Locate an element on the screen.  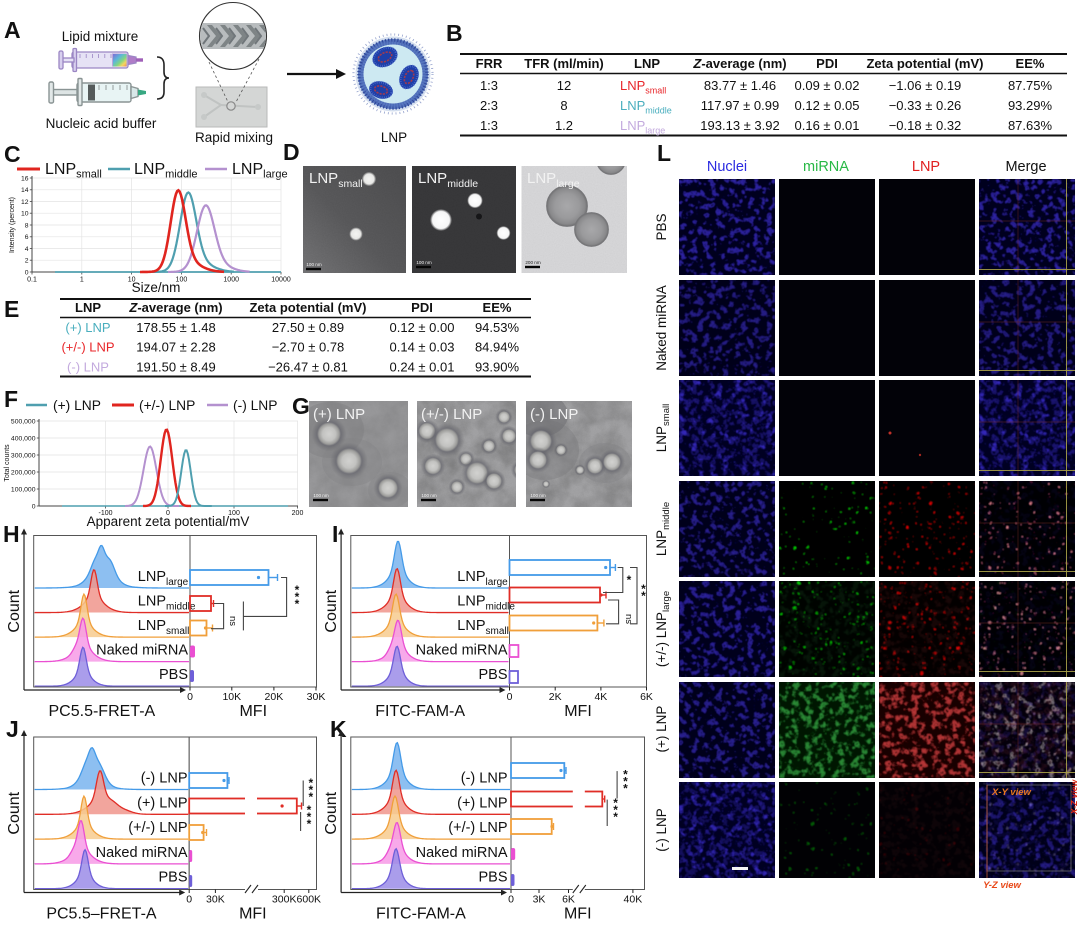
svg-text: 93.29% is located at coordinates (1030, 105).